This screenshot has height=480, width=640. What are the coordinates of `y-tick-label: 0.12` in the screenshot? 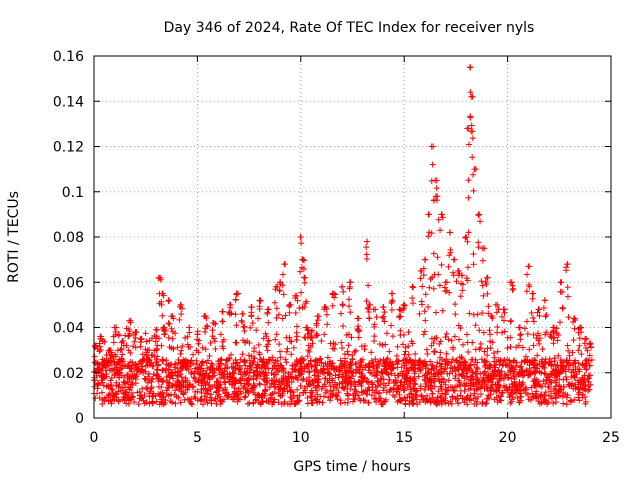 It's located at (68, 148).